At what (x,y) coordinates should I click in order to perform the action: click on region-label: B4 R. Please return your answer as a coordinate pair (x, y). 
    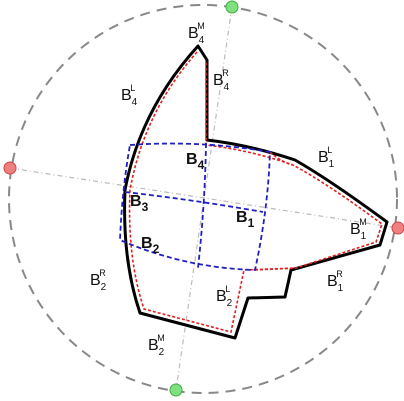
    Looking at the image, I should click on (221, 80).